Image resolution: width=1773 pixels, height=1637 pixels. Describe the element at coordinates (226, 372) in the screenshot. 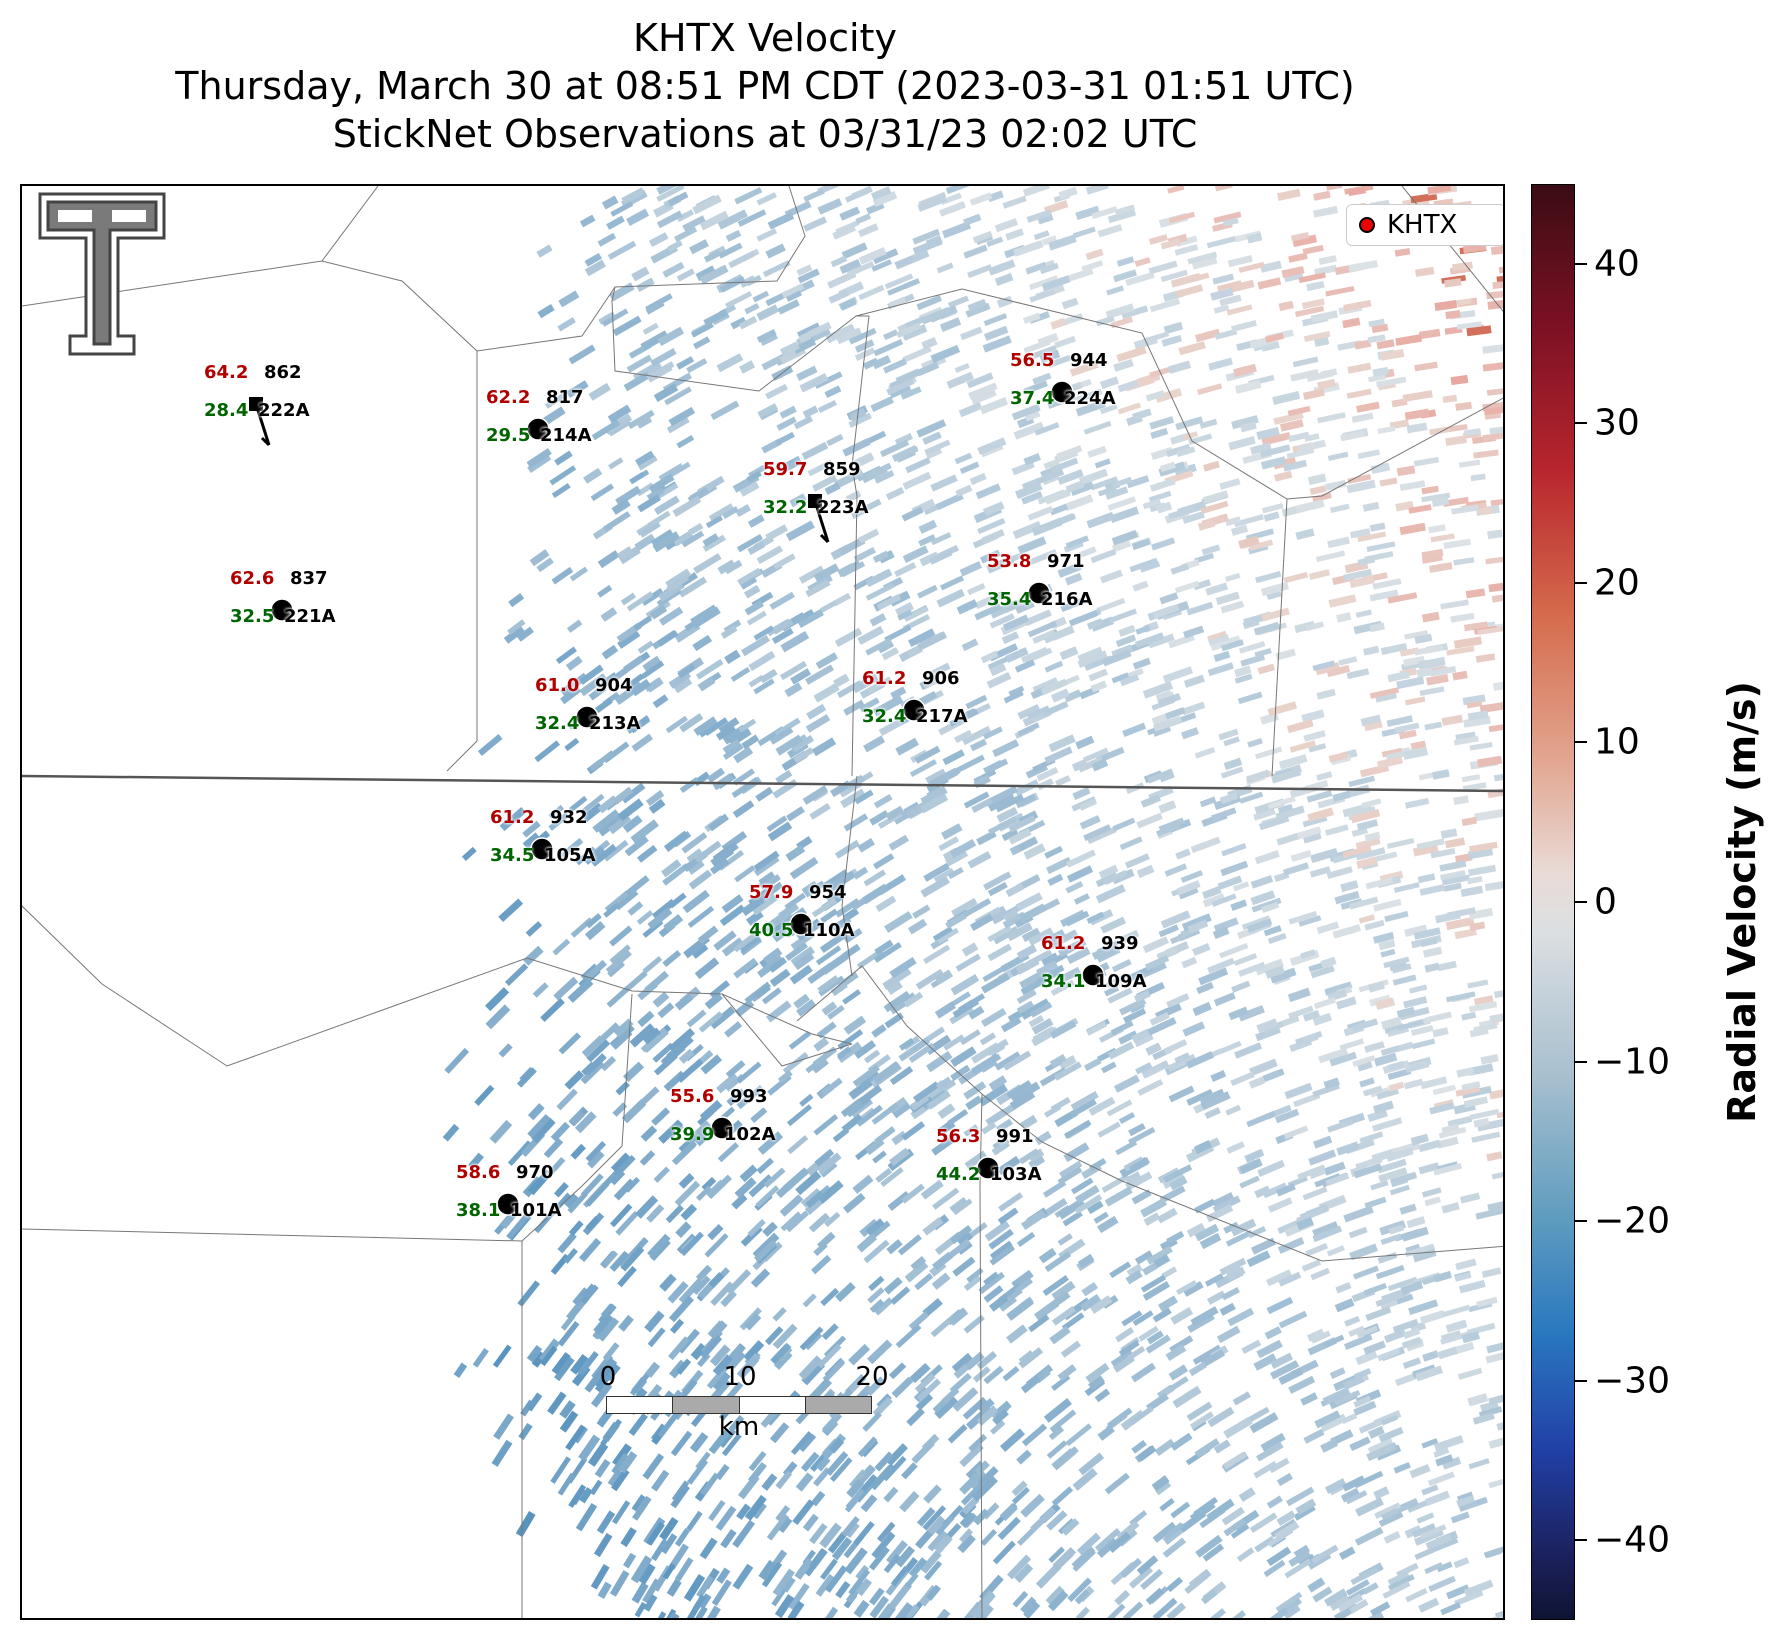

I see `station-gust: 64.2` at that location.